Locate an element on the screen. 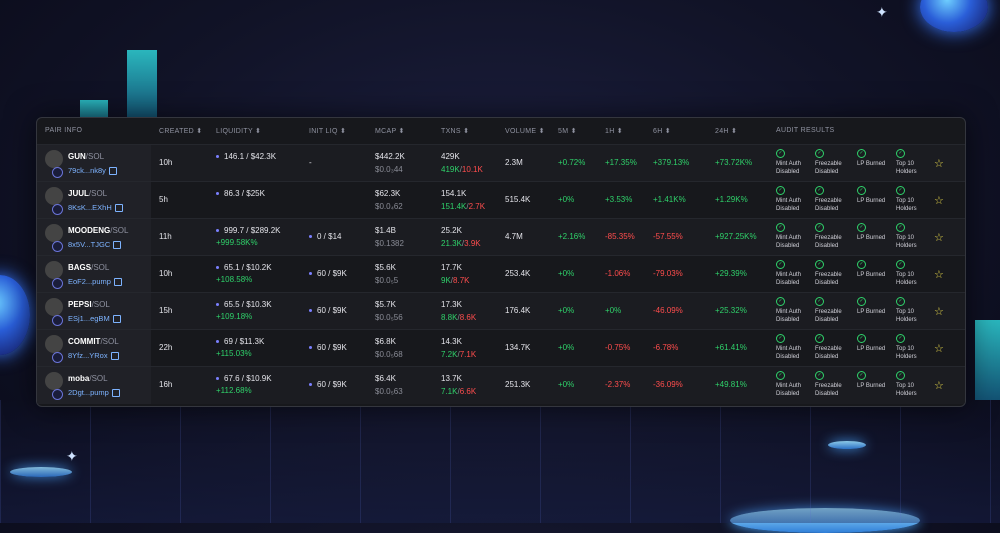 This screenshot has width=1000, height=533. pair-address: ESj1...egBM is located at coordinates (94, 319).